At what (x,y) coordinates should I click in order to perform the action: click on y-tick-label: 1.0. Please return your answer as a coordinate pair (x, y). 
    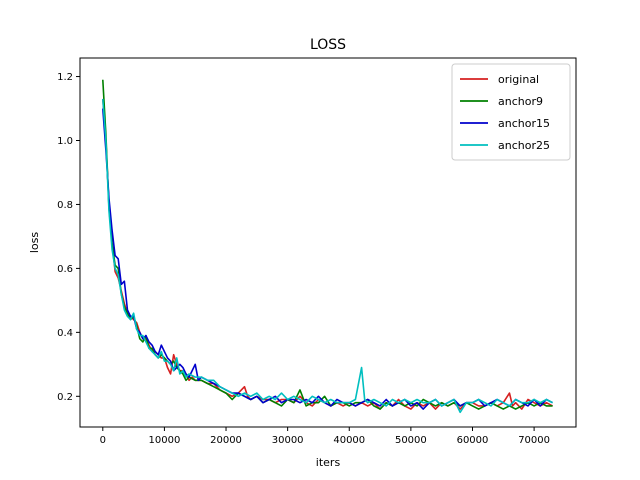
    Looking at the image, I should click on (65, 141).